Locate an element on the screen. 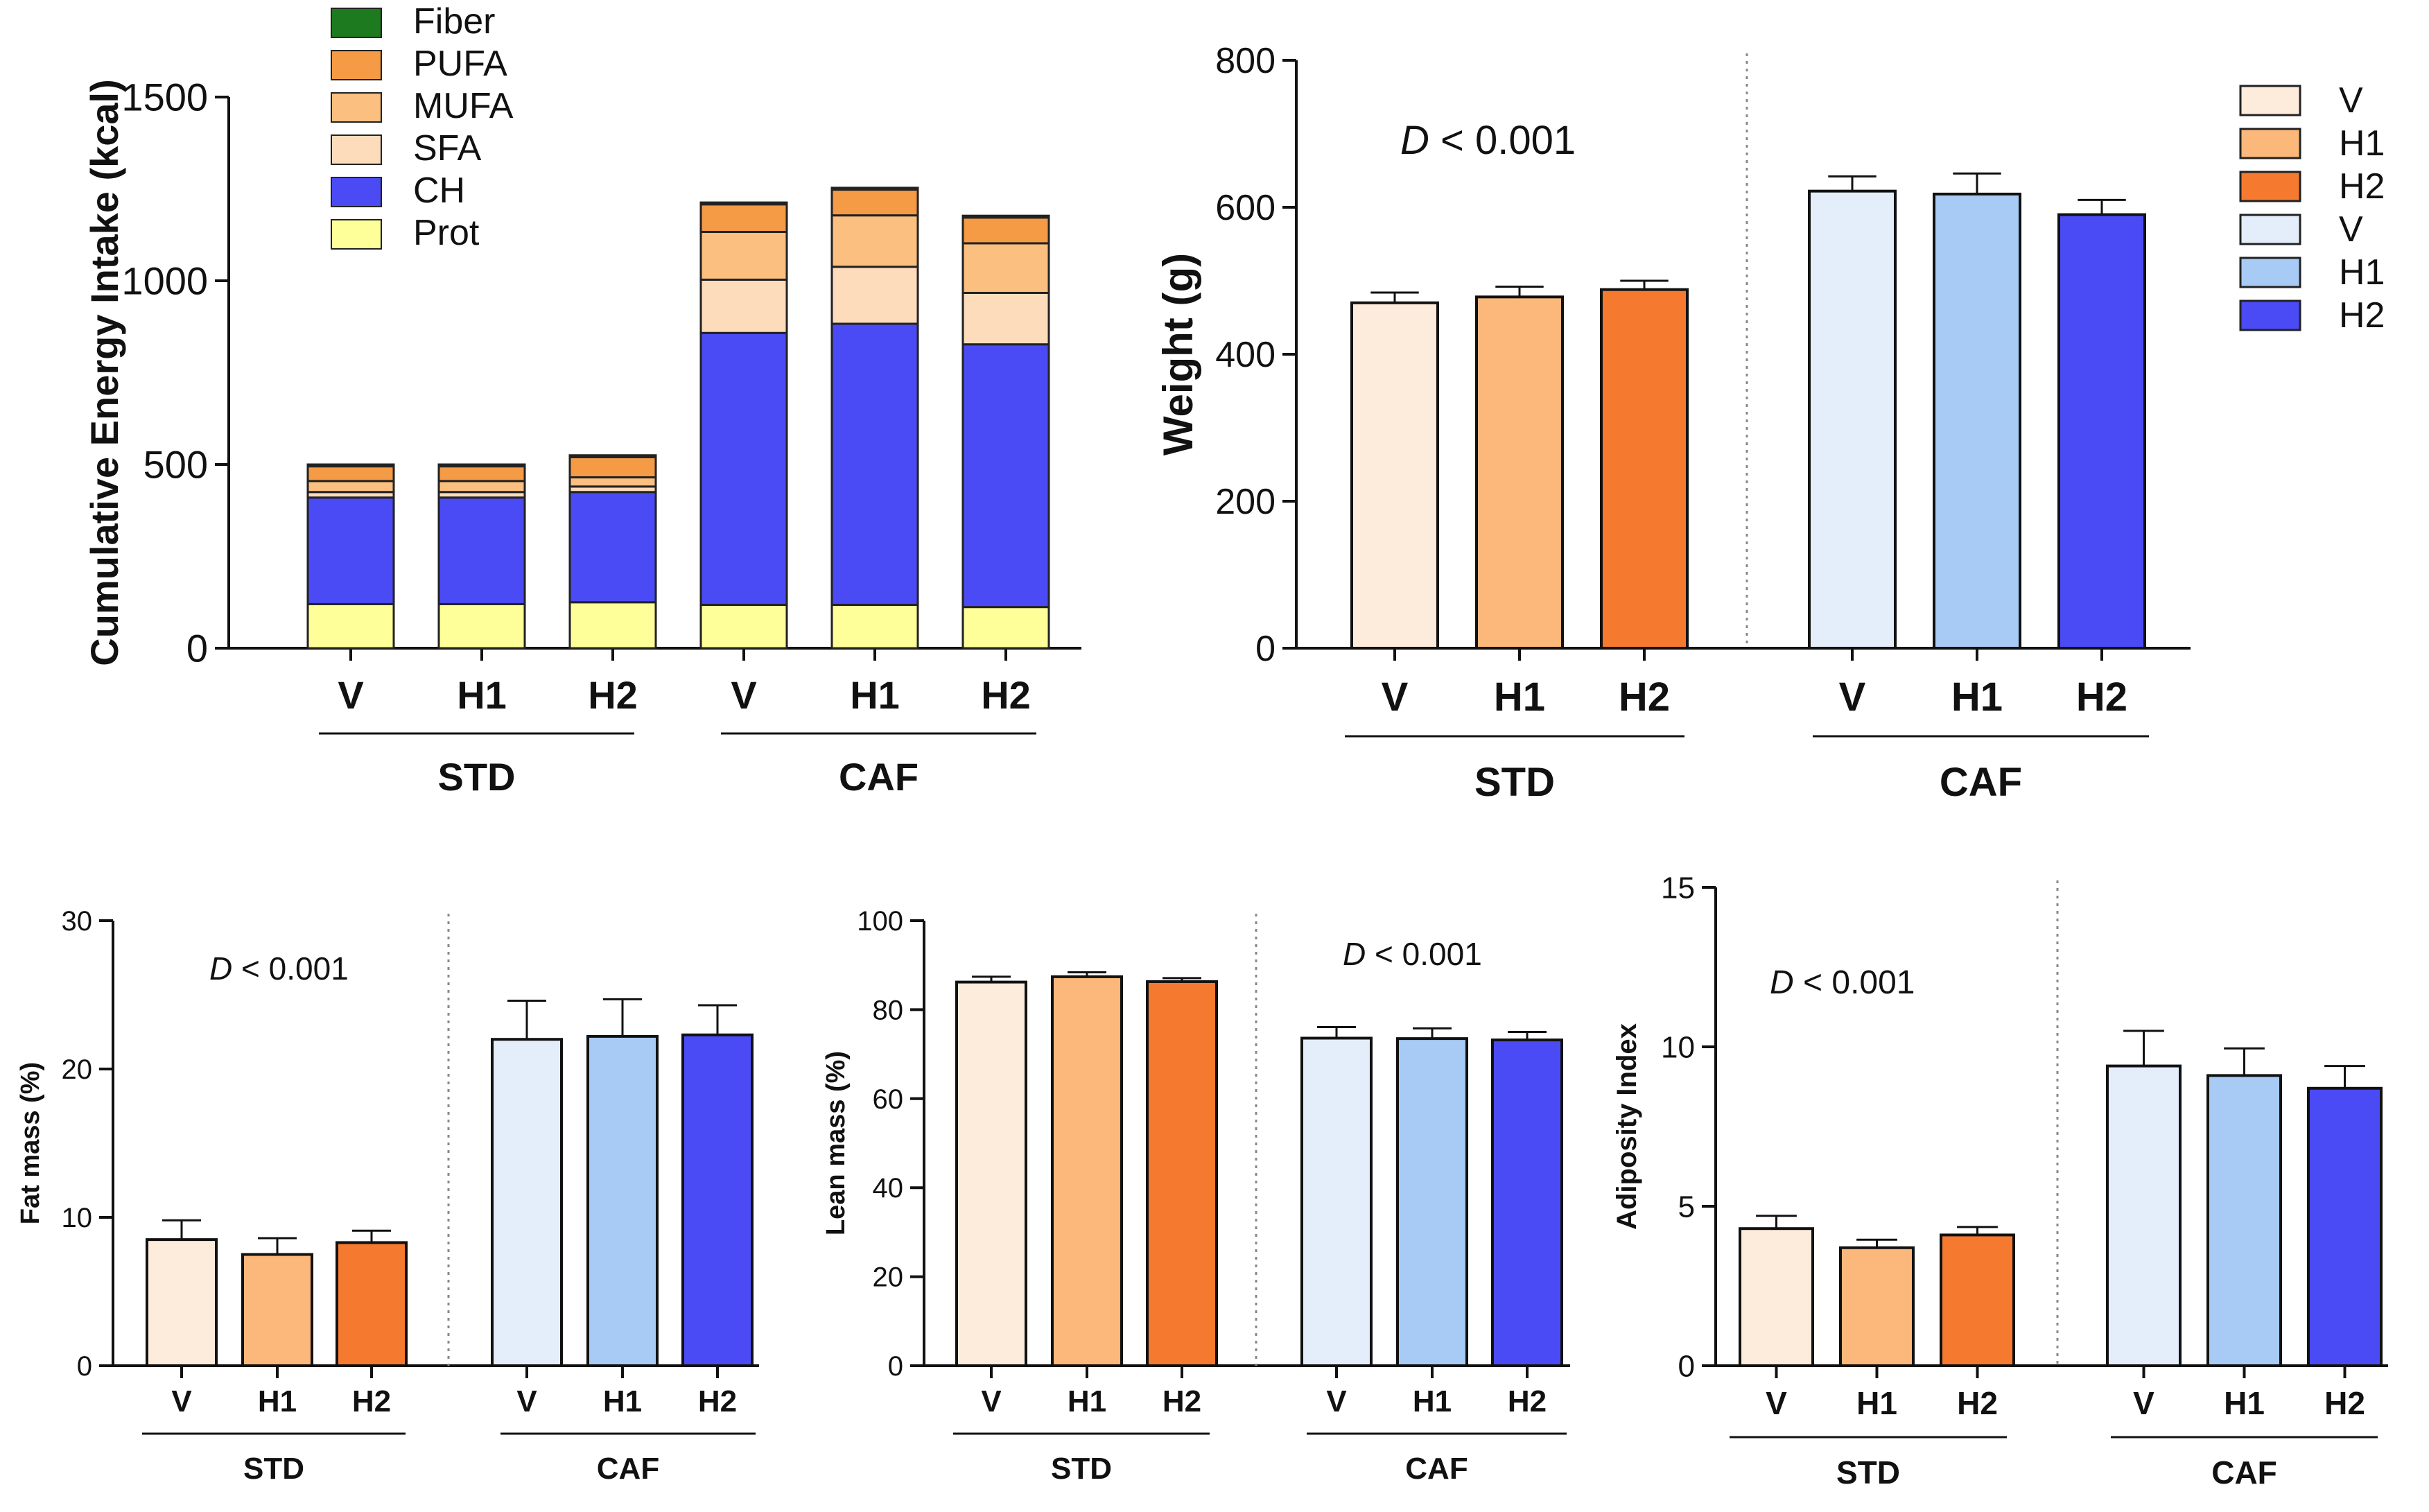  y-axis-label: Adiposity Index is located at coordinates (1627, 1126).